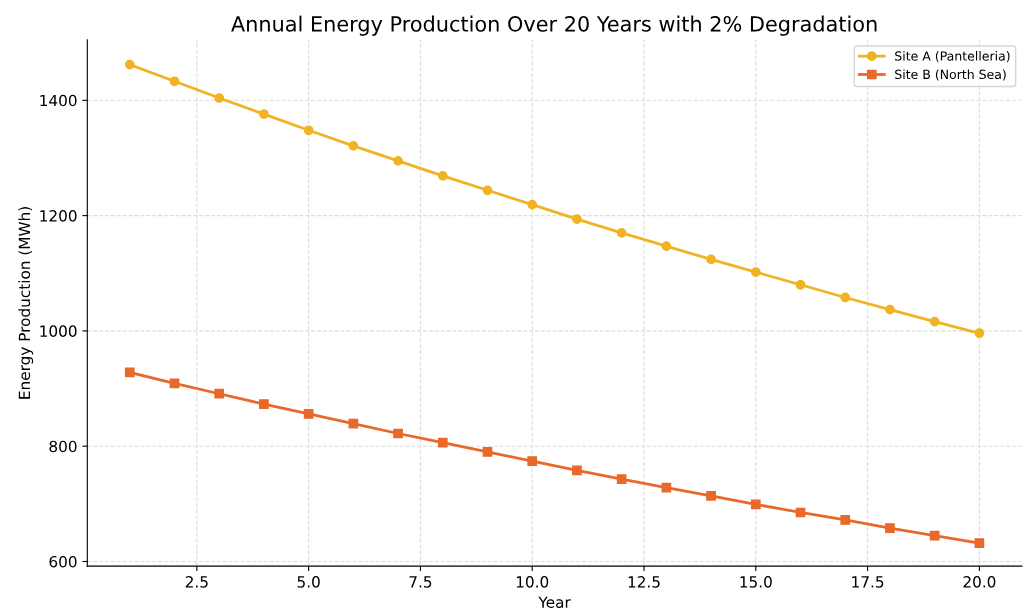 This screenshot has height=612, width=1027. What do you see at coordinates (554, 602) in the screenshot?
I see `x-axis-title: Year` at bounding box center [554, 602].